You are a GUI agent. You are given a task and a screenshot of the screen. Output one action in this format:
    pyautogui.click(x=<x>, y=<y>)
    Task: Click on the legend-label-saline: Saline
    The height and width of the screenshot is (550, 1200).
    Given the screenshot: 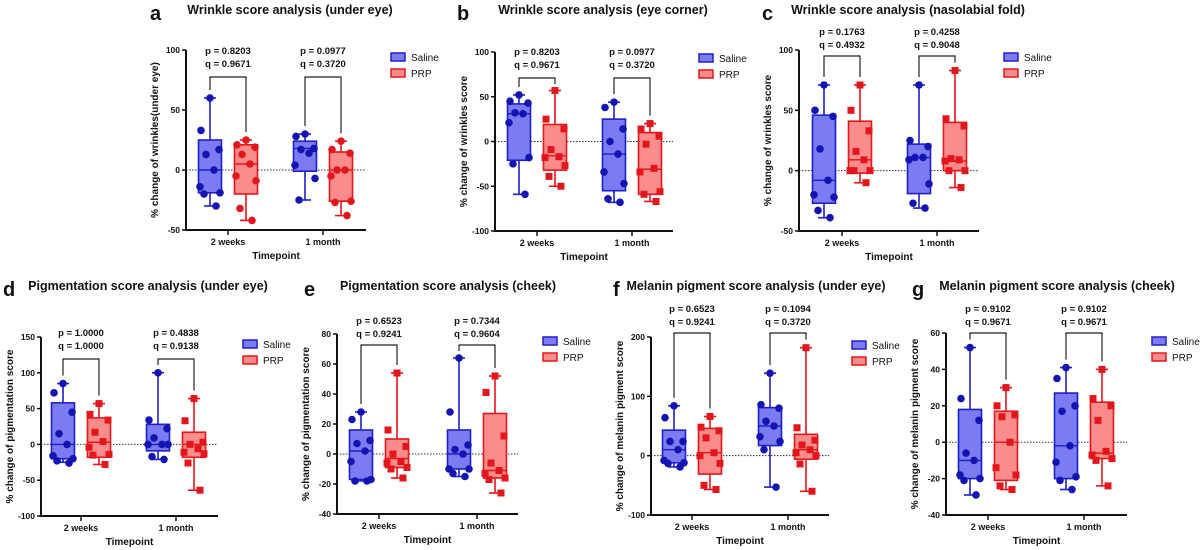 What is the action you would take?
    pyautogui.click(x=886, y=346)
    